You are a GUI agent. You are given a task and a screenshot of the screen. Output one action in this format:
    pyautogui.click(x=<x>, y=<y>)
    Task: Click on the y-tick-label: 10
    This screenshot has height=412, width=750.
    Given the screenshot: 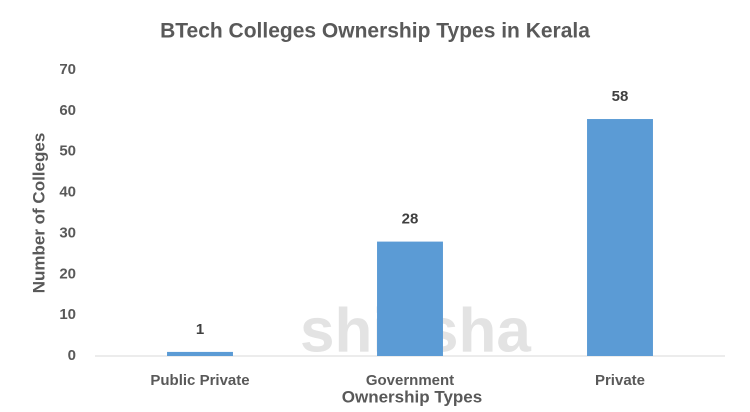 What is the action you would take?
    pyautogui.click(x=67, y=314)
    